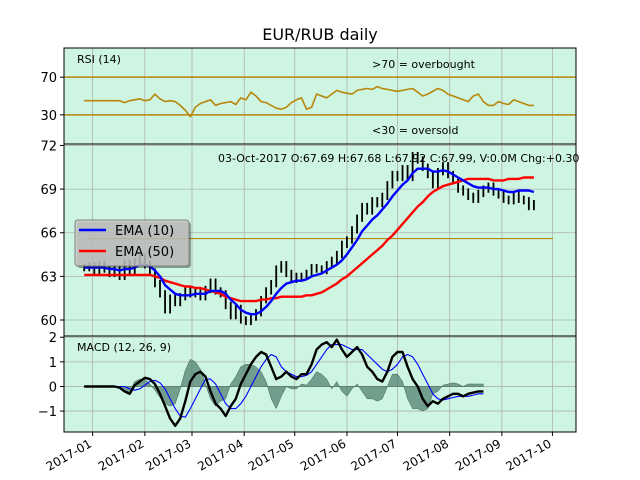 The width and height of the screenshot is (640, 480). Describe the element at coordinates (271, 454) in the screenshot. I see `x-tick-label: 2017-05` at that location.